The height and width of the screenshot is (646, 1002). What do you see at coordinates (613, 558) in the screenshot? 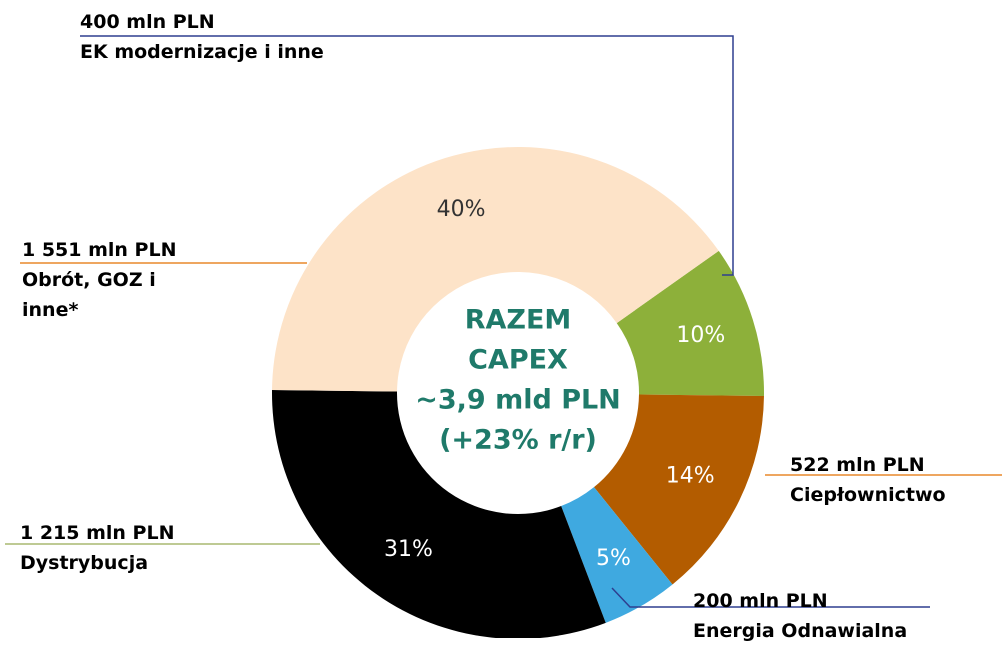
I see `value-label: 5%` at bounding box center [613, 558].